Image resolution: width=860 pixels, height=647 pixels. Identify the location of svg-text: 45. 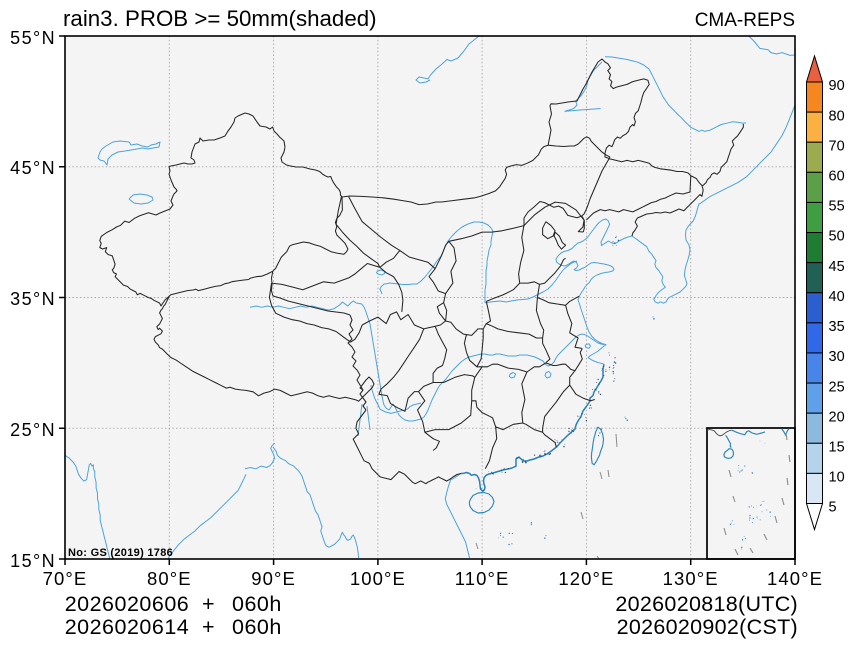
(837, 267).